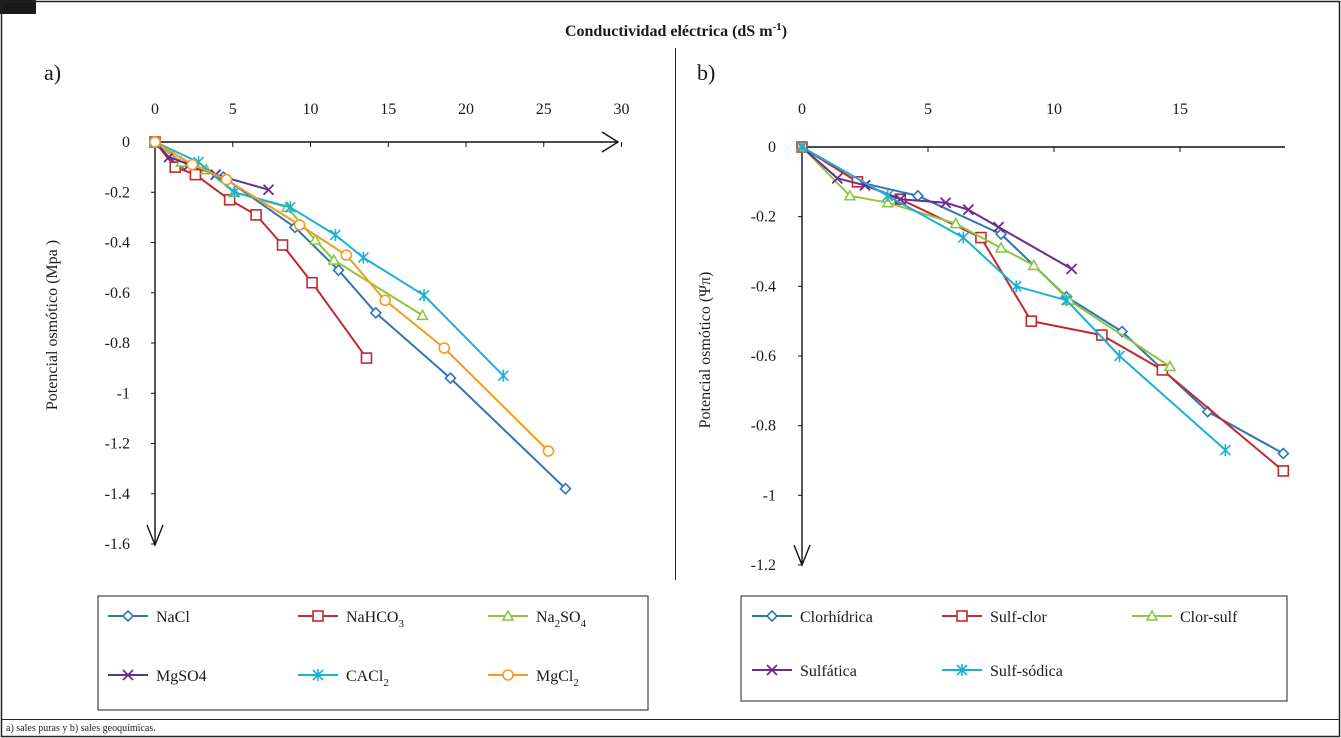  I want to click on panel-a-y-tick-label: -1.4, so click(117, 494).